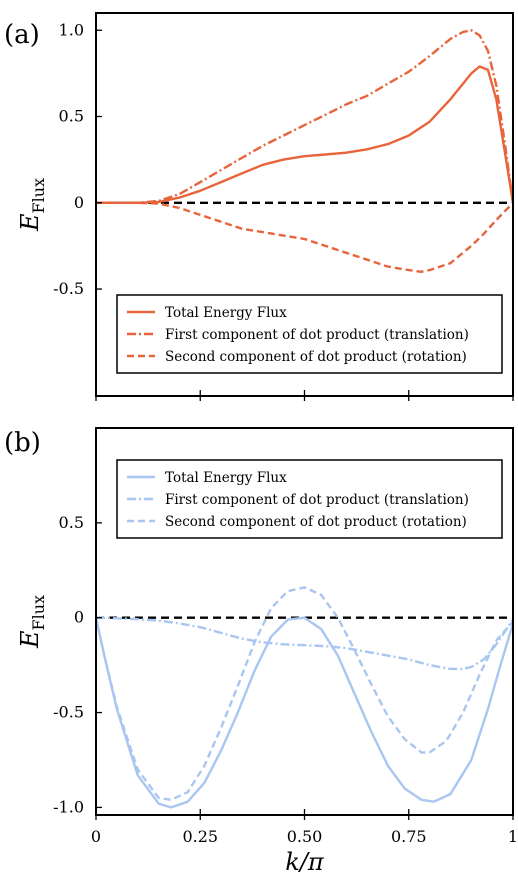 The image size is (518, 884). What do you see at coordinates (305, 836) in the screenshot?
I see `x-tick-label: 0.50` at bounding box center [305, 836].